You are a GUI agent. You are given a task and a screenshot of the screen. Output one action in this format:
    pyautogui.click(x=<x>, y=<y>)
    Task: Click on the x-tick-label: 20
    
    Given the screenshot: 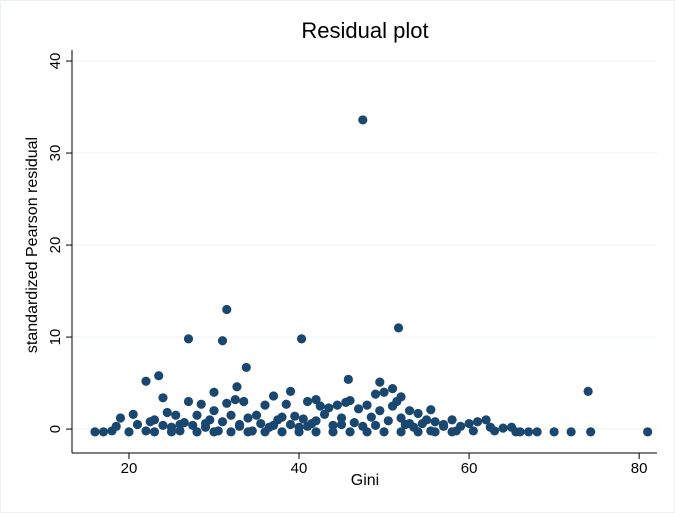 What is the action you would take?
    pyautogui.click(x=129, y=468)
    